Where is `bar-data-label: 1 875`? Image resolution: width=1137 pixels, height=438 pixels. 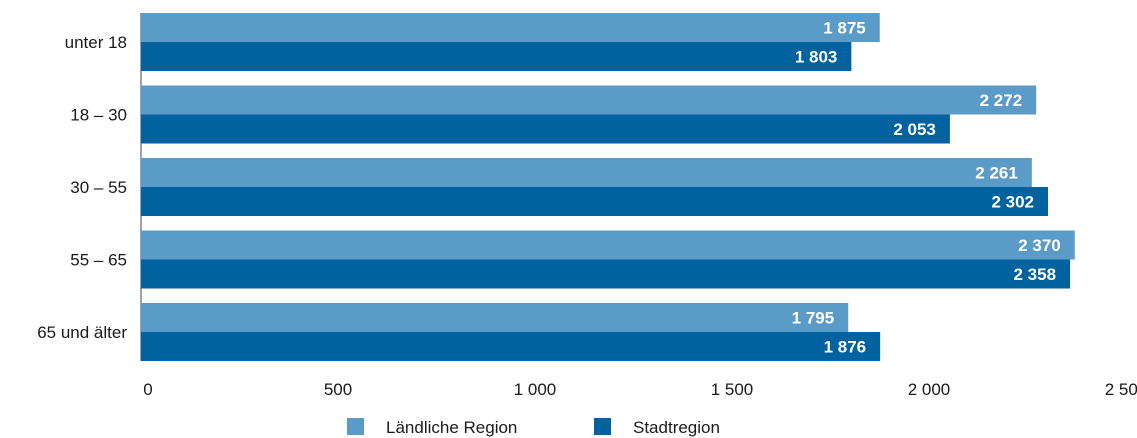
bar-data-label: 1 875 is located at coordinates (844, 28).